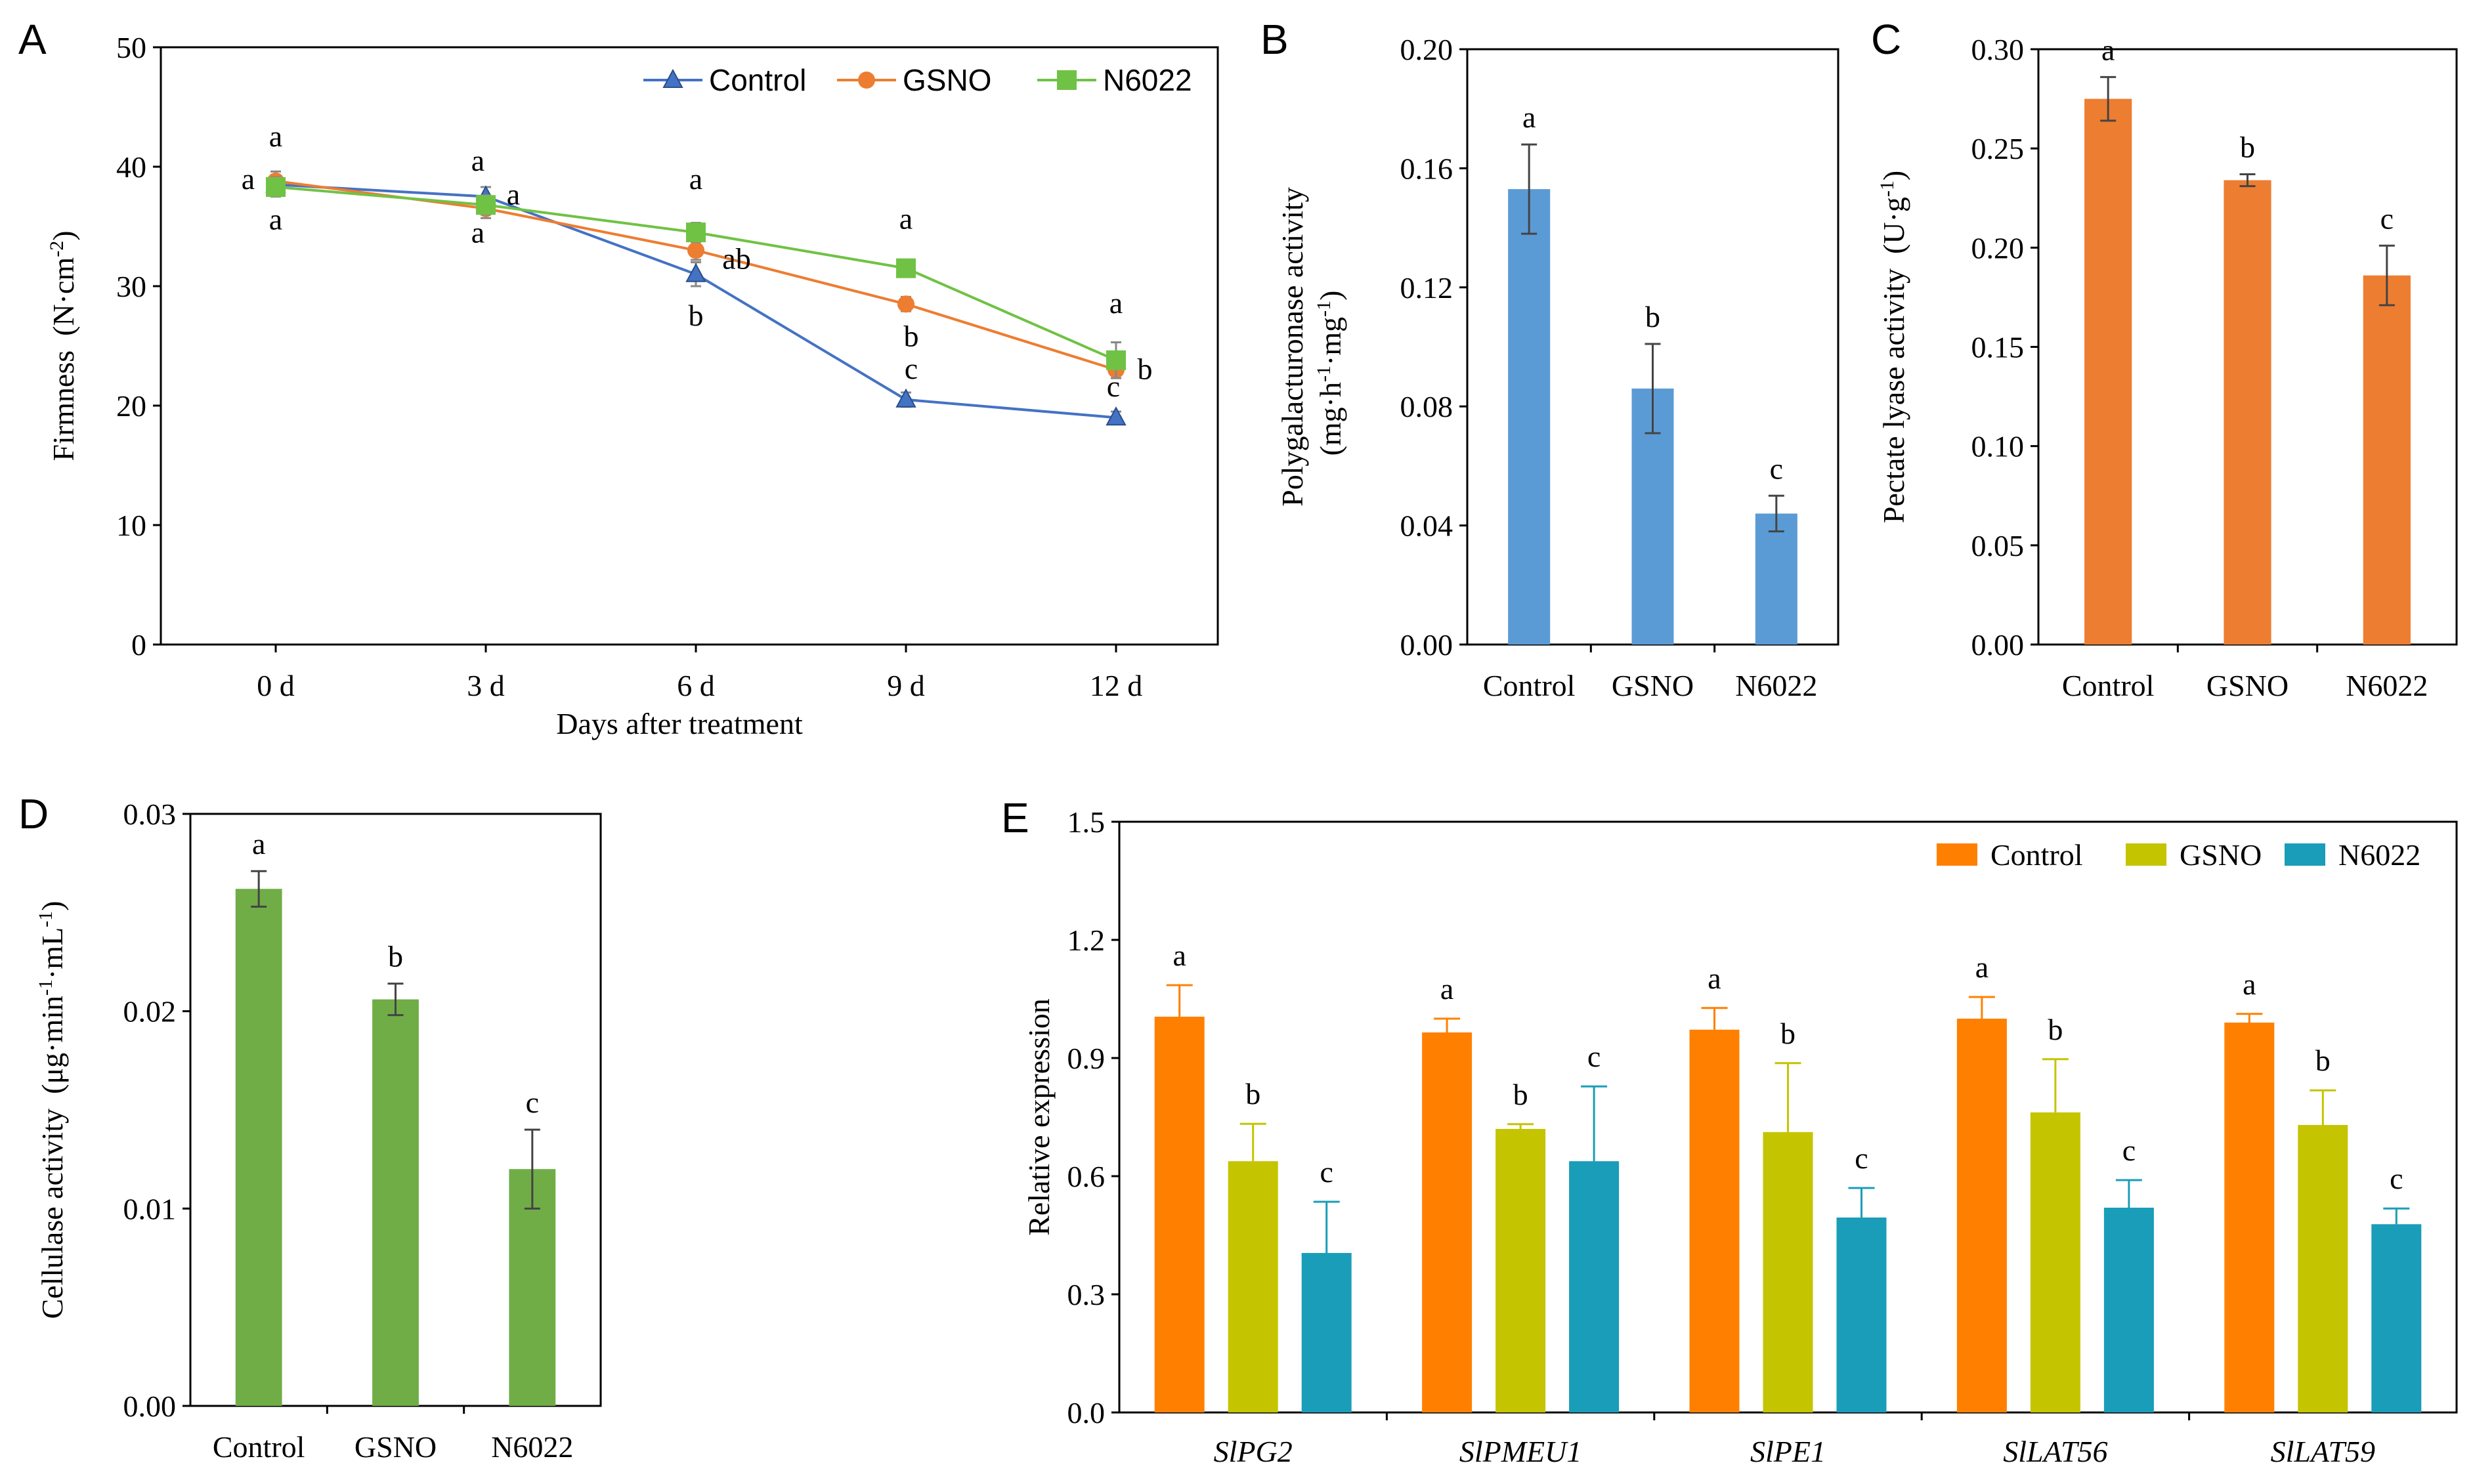 This screenshot has width=2473, height=1484. I want to click on legend-swatch-gsno, so click(2146, 854).